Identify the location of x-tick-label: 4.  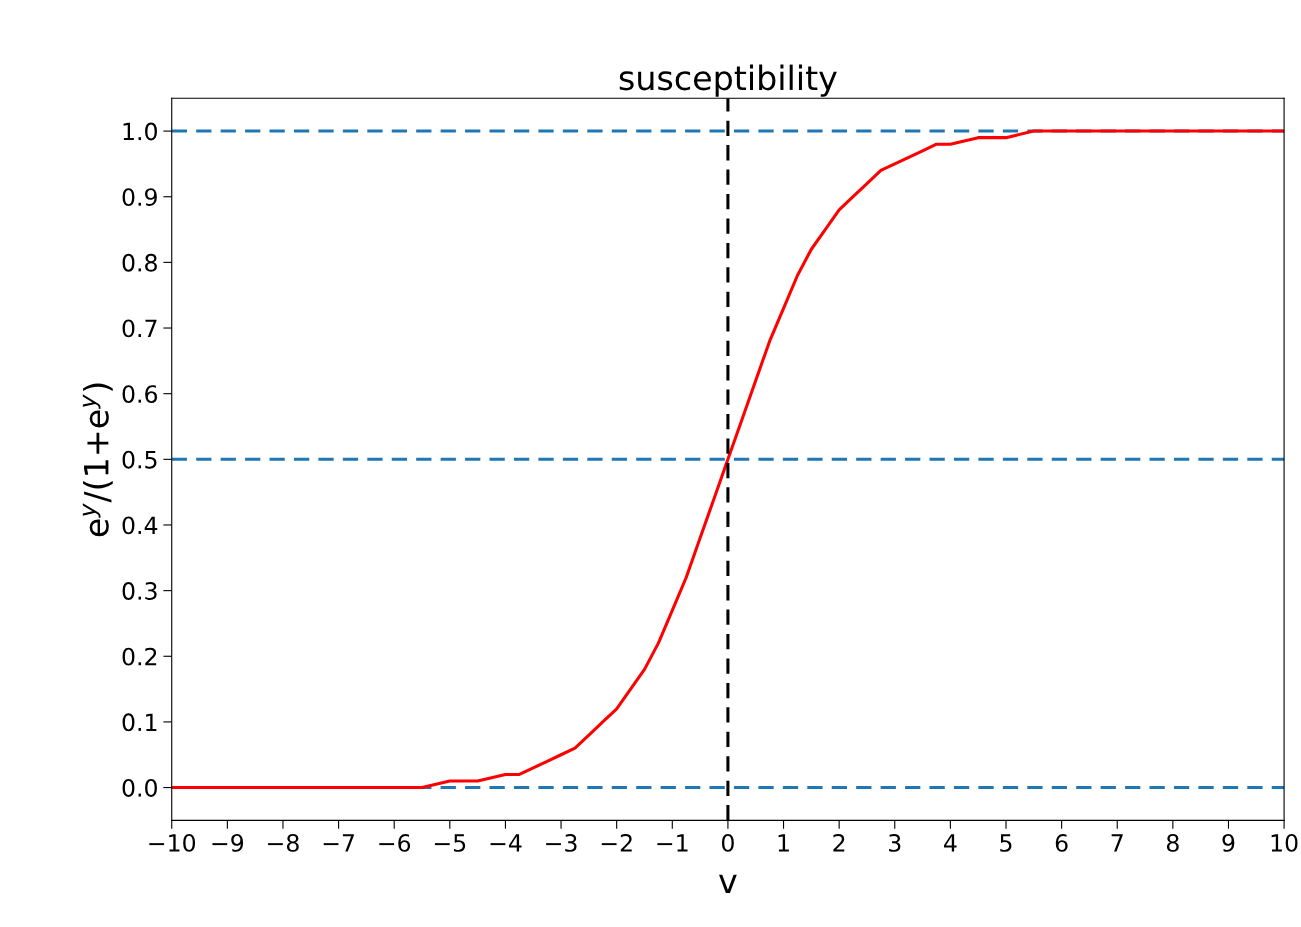
(950, 843).